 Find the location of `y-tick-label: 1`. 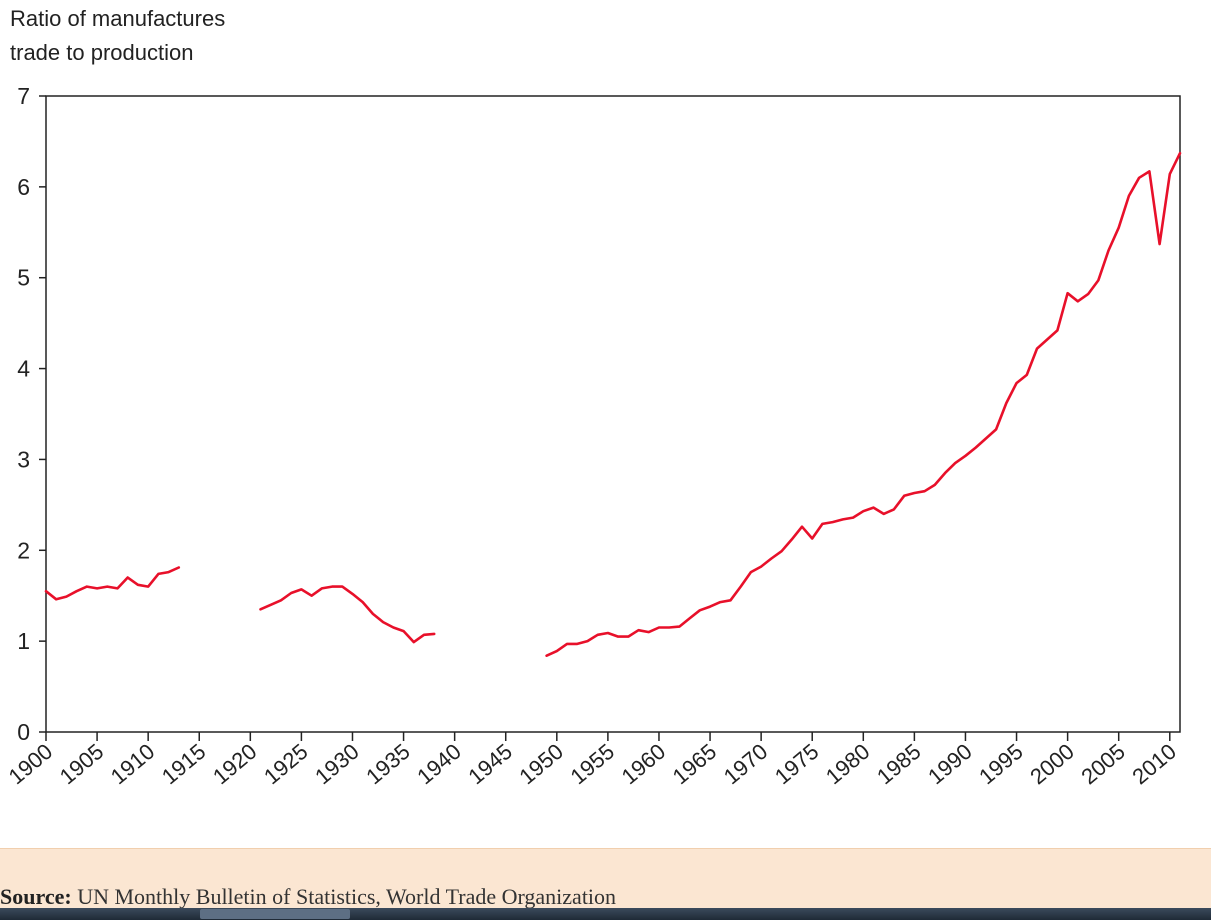

y-tick-label: 1 is located at coordinates (23, 641).